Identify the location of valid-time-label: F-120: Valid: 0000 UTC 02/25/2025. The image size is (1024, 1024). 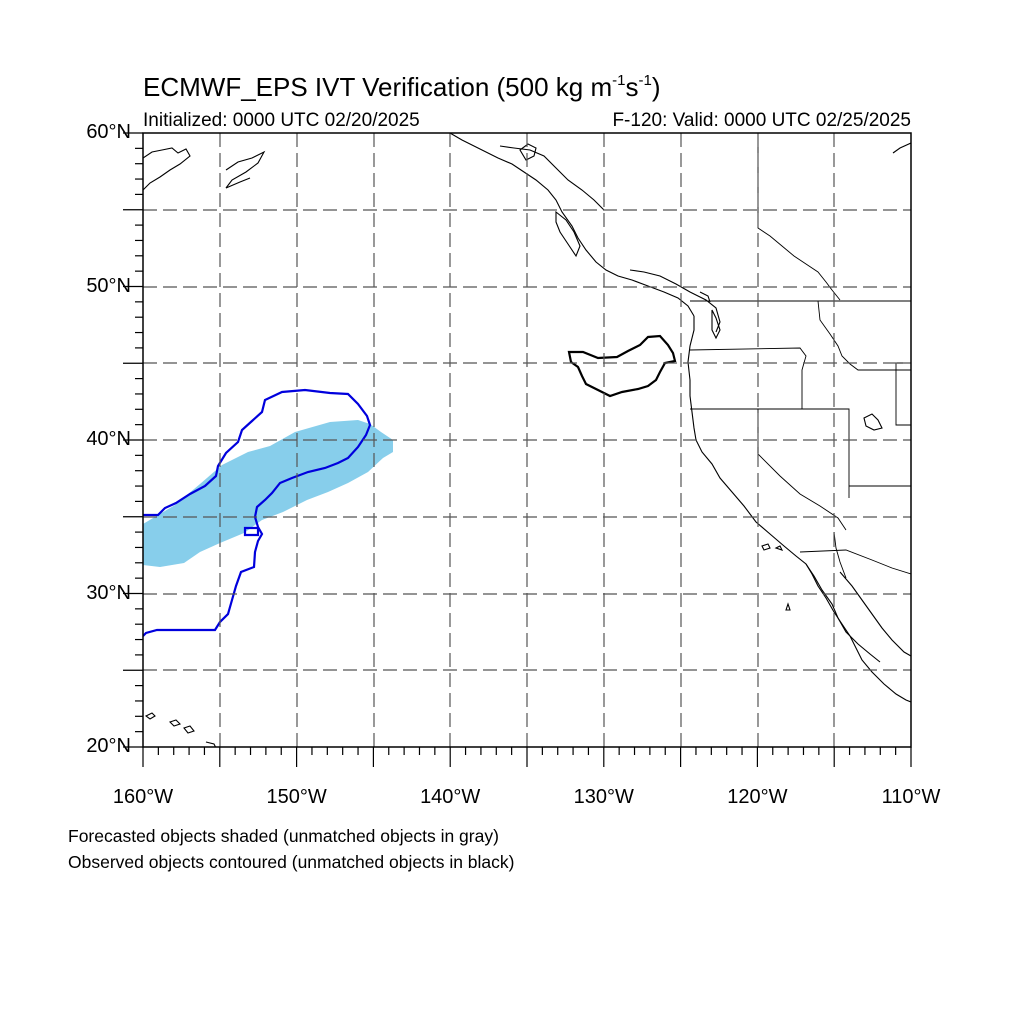
(761, 120).